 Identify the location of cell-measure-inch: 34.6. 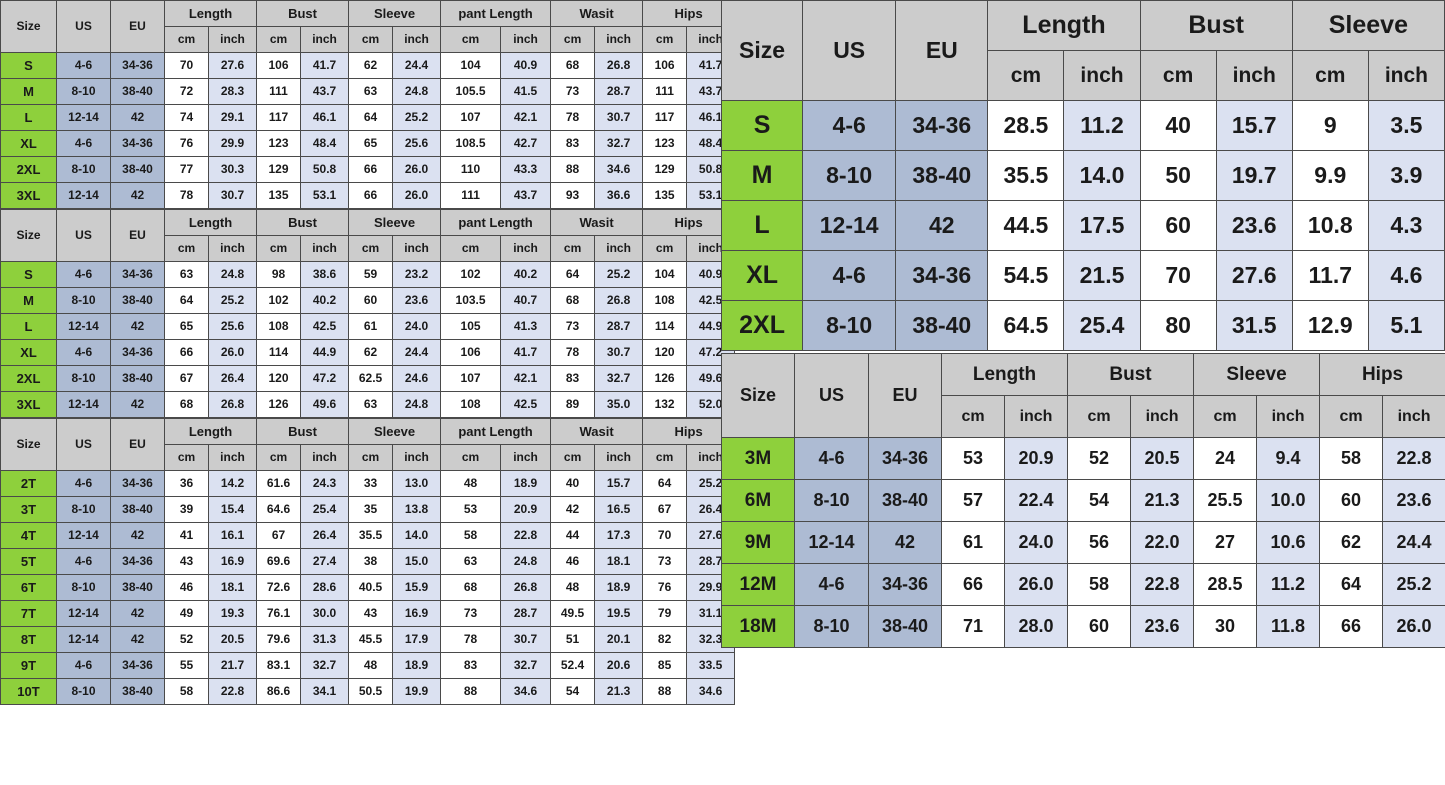
(711, 691).